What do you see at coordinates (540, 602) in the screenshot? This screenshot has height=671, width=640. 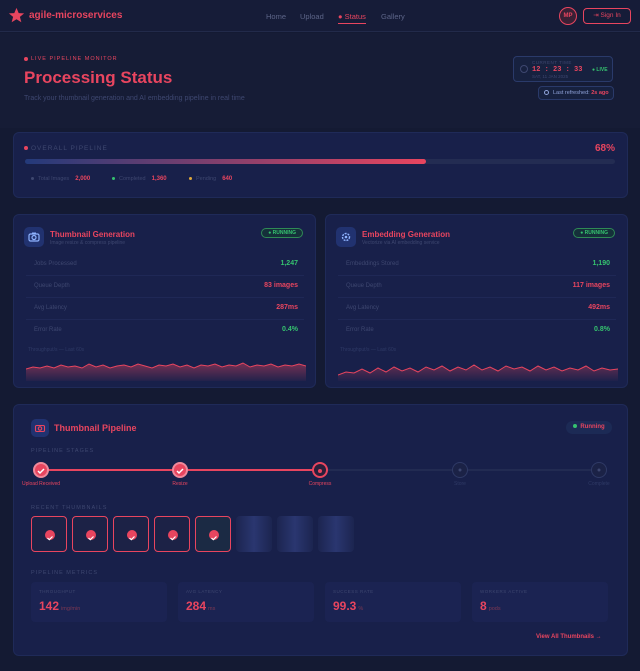 I see `metric-workers: WORKERS ACTIVE 8 pods` at bounding box center [540, 602].